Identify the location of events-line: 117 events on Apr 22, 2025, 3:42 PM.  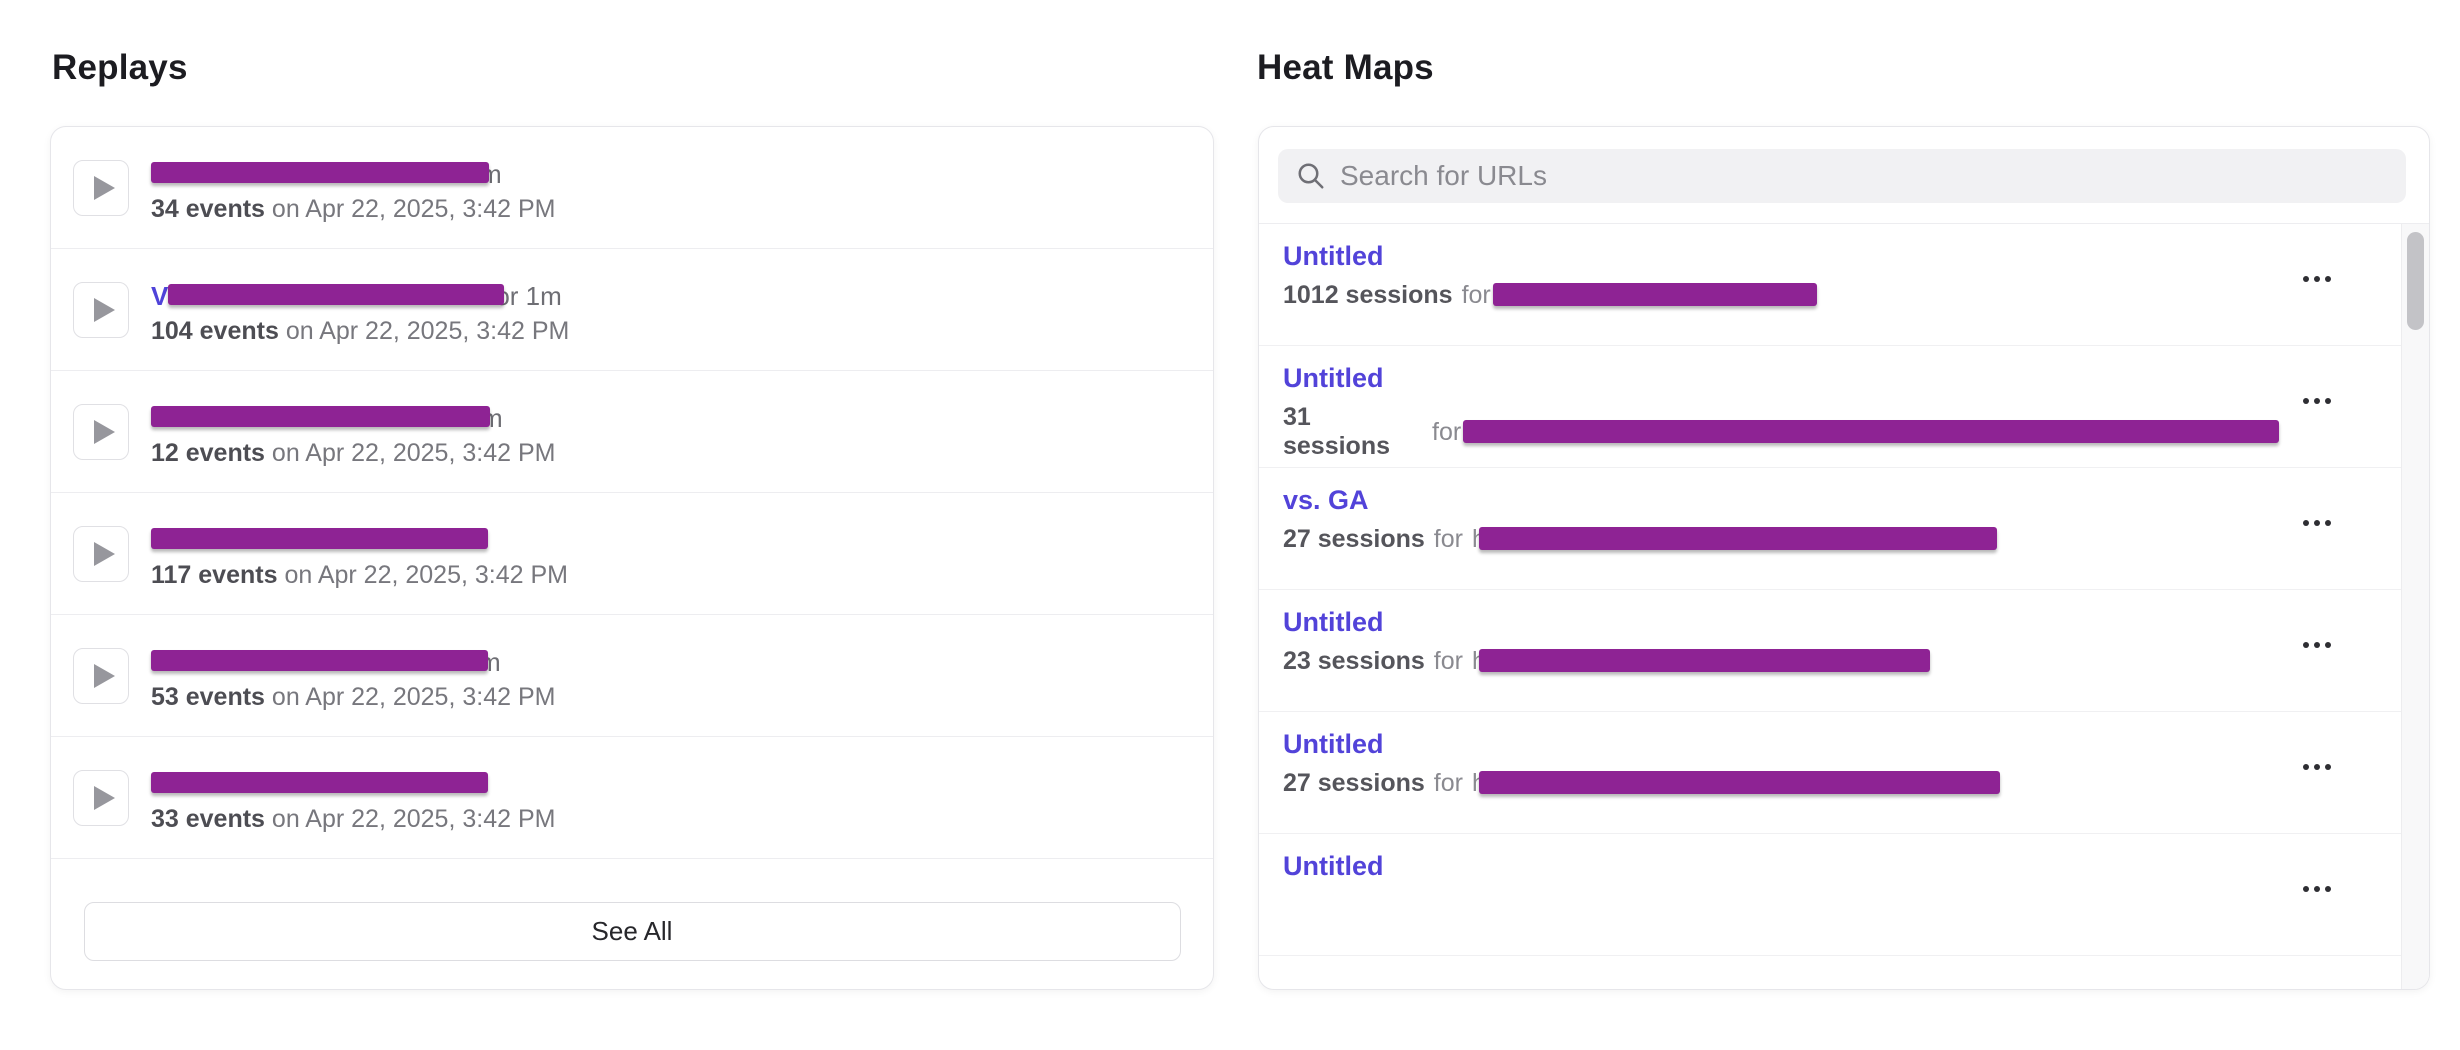
(359, 575).